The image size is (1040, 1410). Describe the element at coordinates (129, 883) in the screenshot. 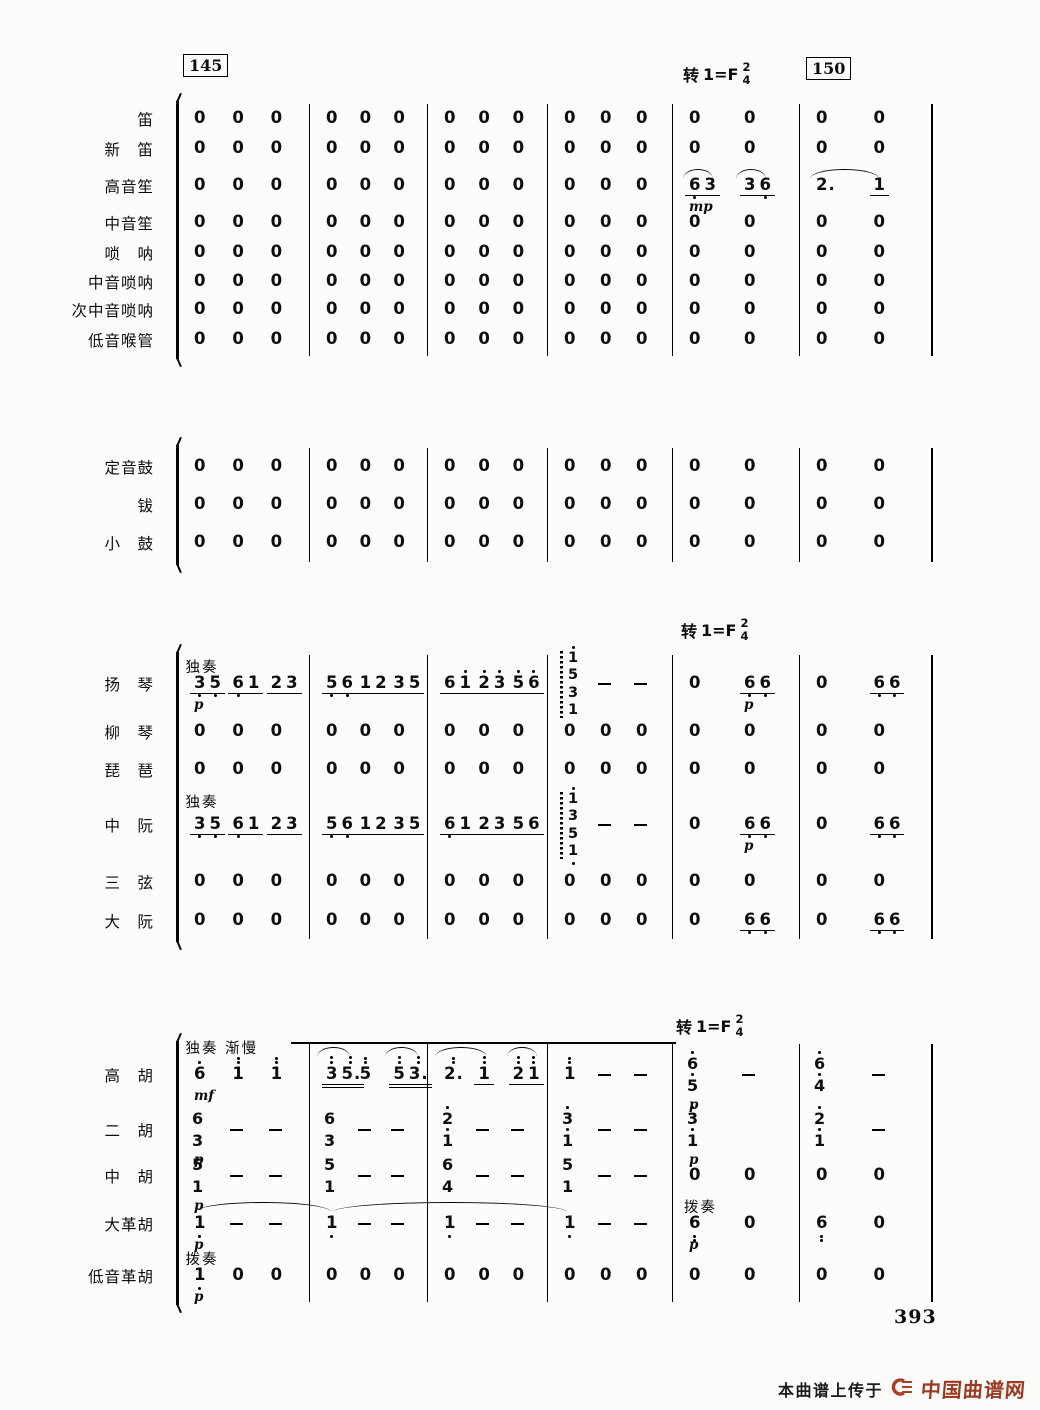

I see `instrument-label: 三 弦` at that location.